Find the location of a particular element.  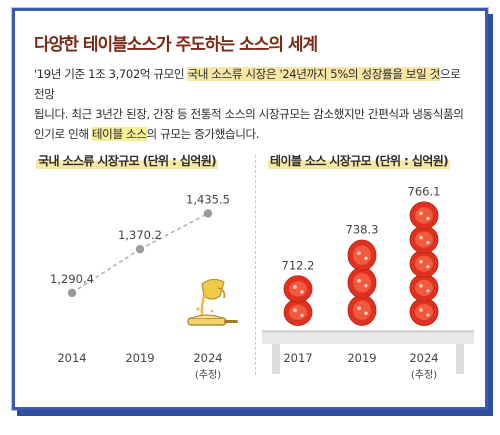

value-label: 1,290.4 is located at coordinates (72, 279).